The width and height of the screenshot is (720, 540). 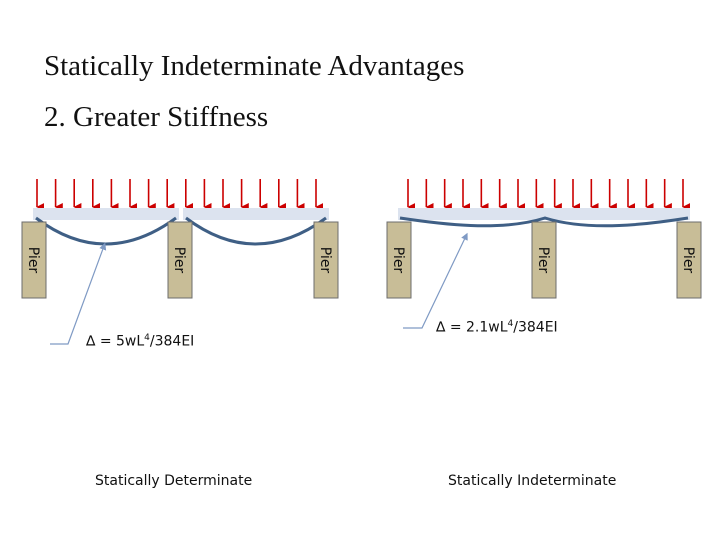 I want to click on indeterminate-system: Pier Pier Pier, so click(x=544, y=254).